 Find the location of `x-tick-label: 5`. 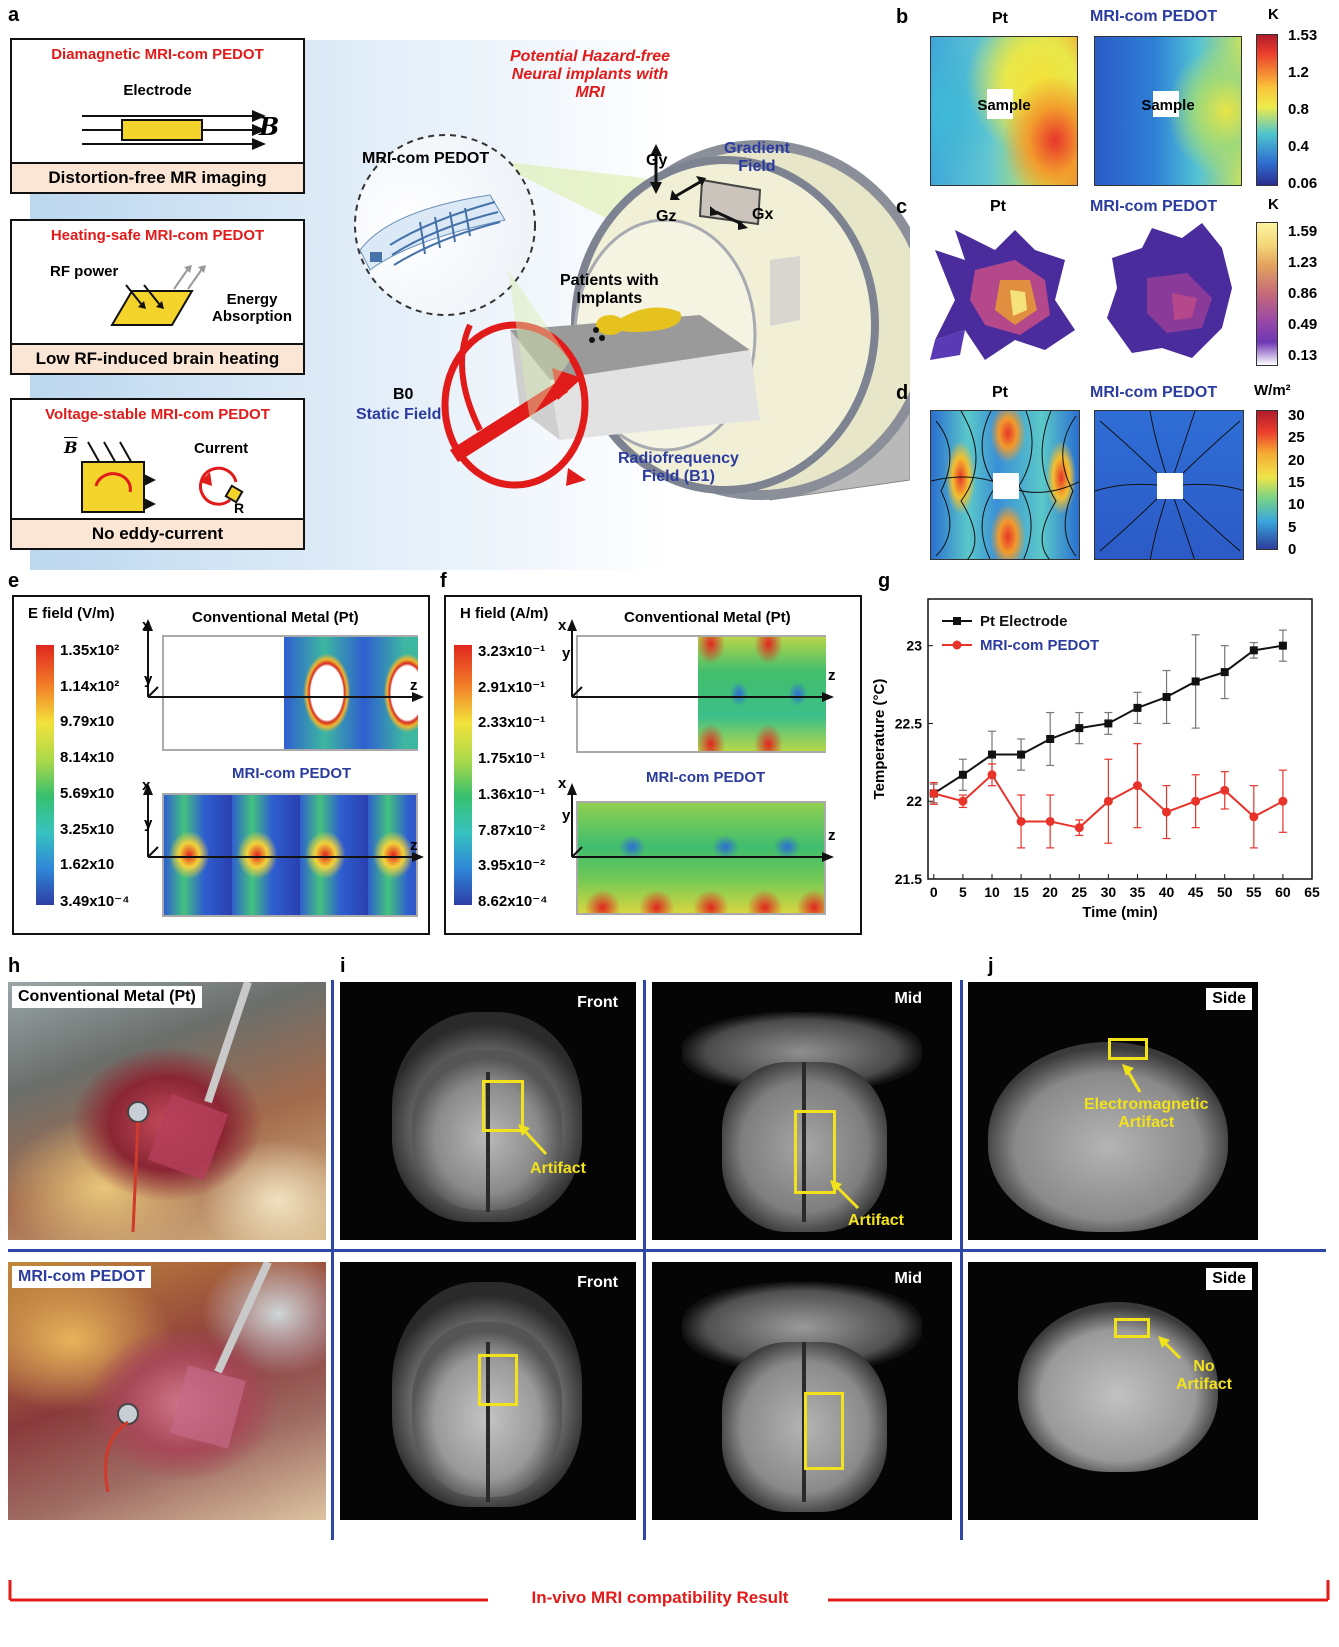

x-tick-label: 5 is located at coordinates (963, 892).